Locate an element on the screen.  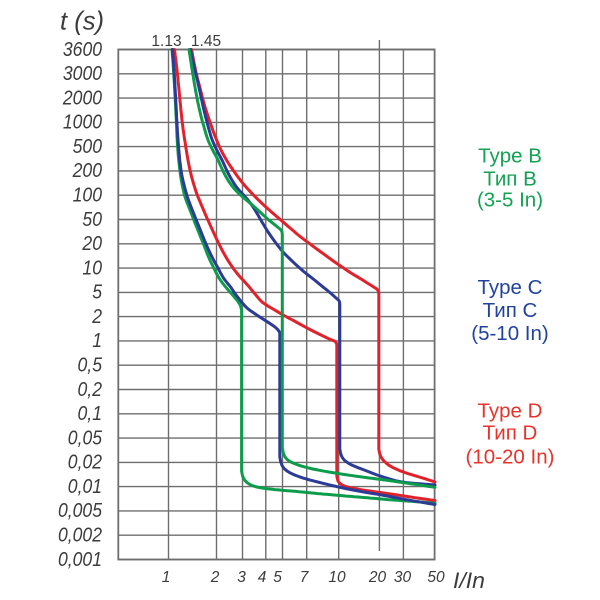
svg-text: 0,01 is located at coordinates (85, 487).